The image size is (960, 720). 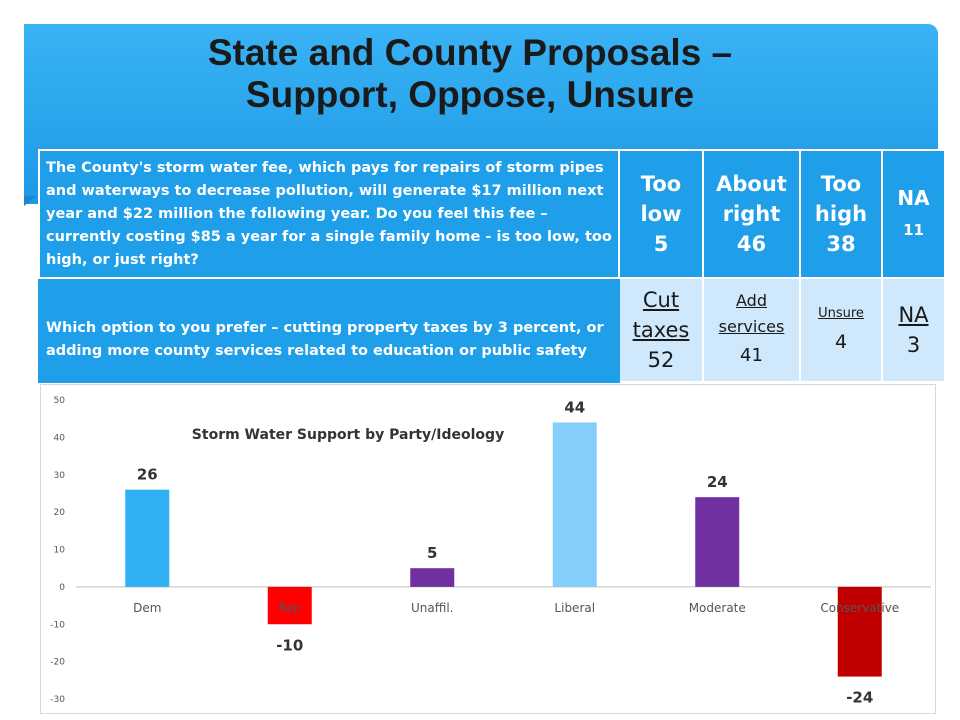 I want to click on category-label: Rep, so click(x=289, y=608).